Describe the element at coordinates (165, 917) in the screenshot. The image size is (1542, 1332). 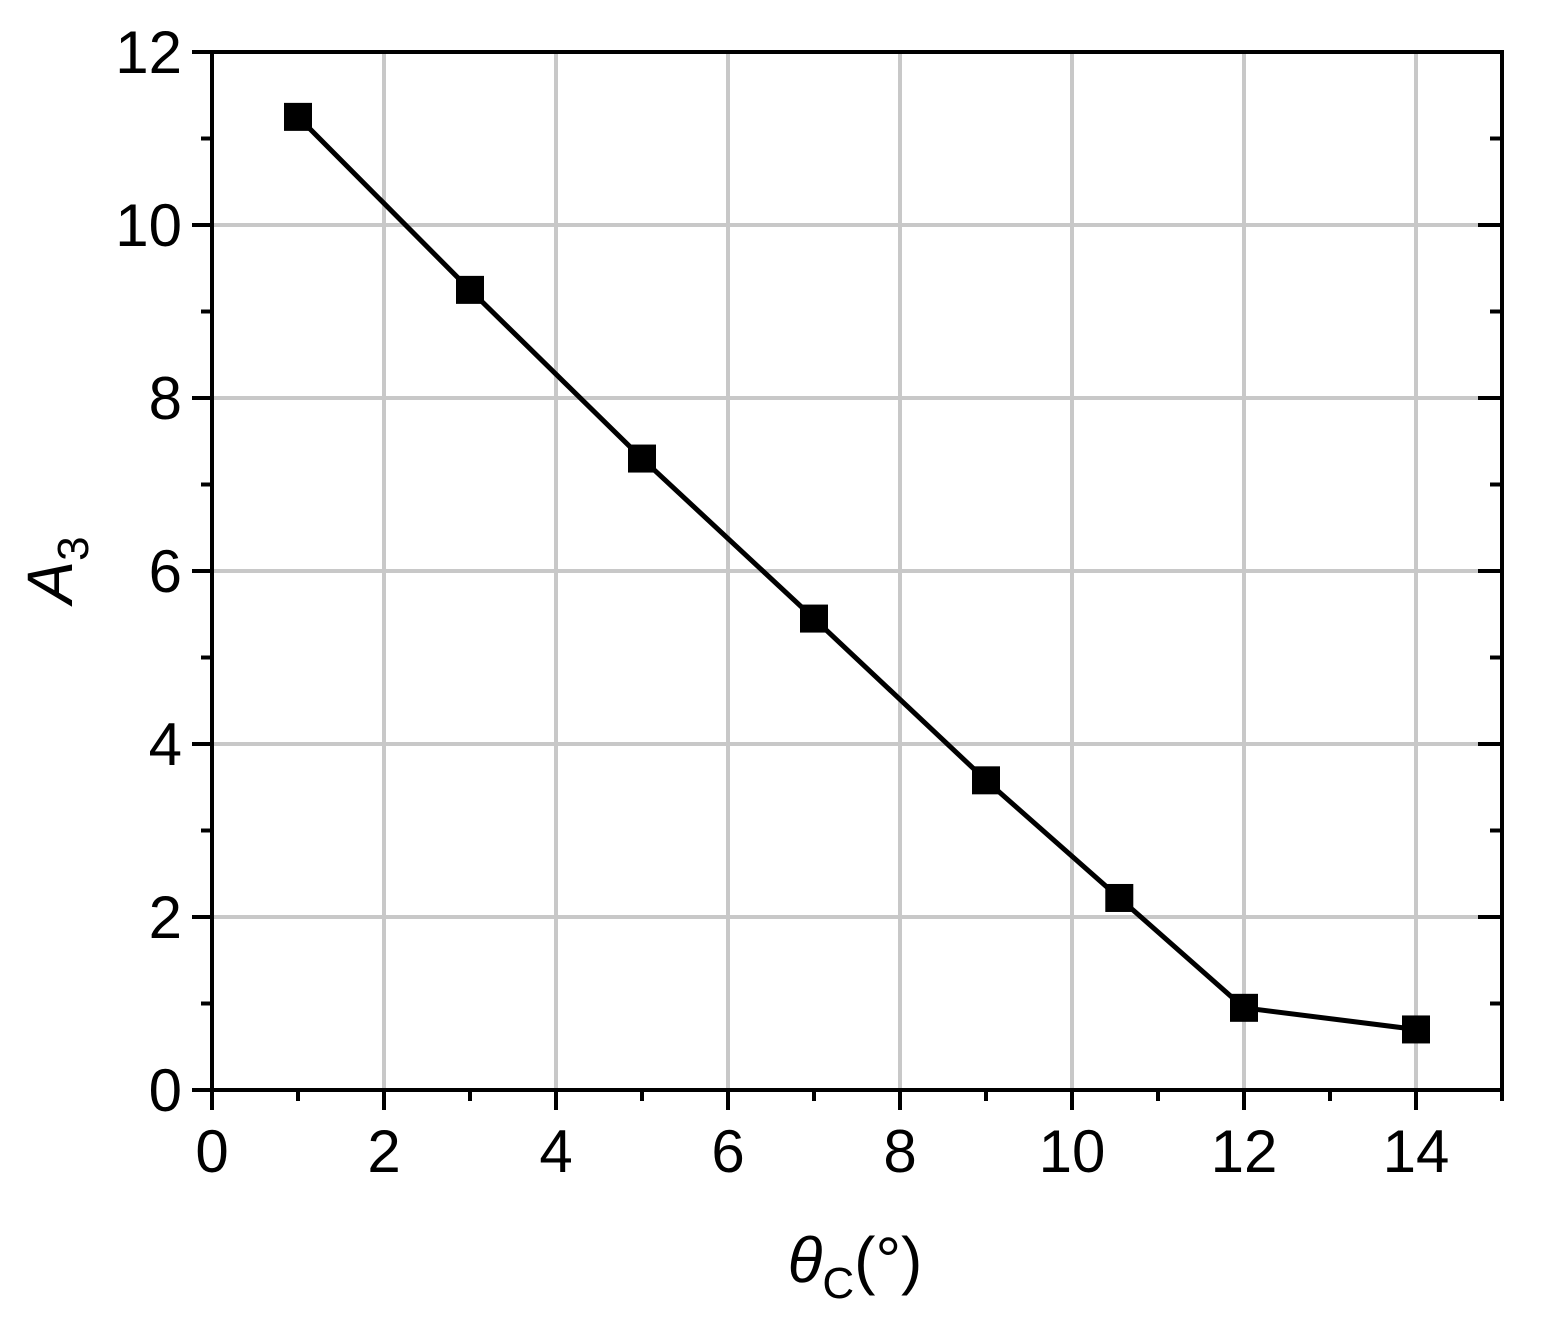
I see `y-tick-label-2: 2` at that location.